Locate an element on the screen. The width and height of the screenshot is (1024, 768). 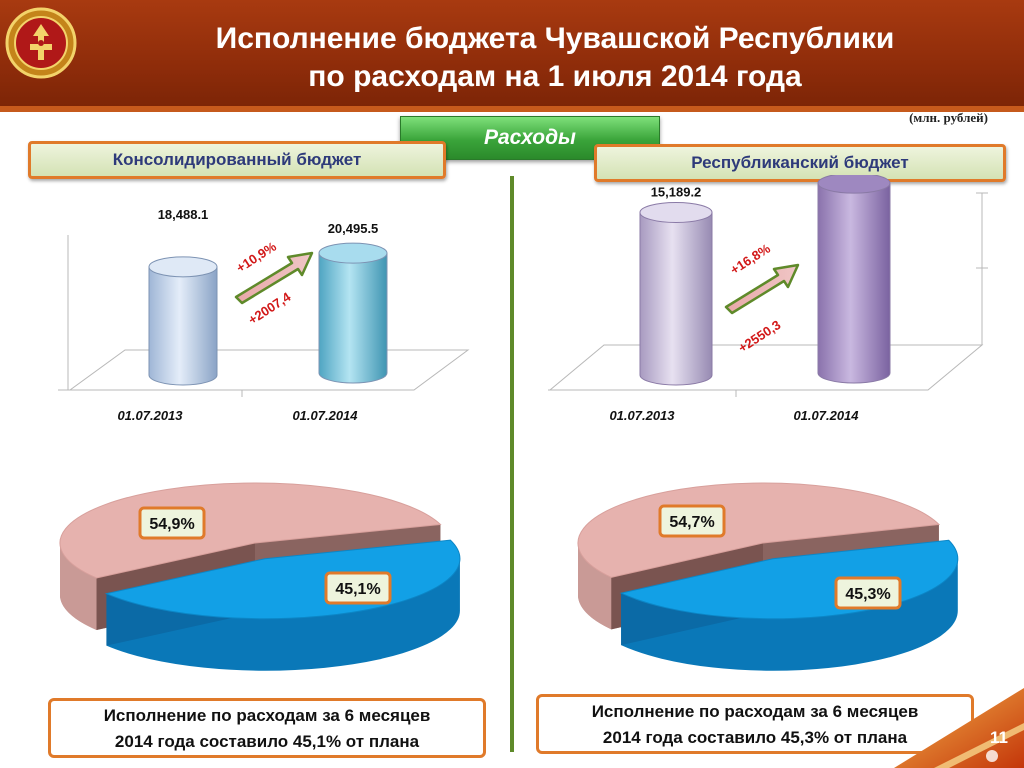
header-band is located at coordinates (512, 56).